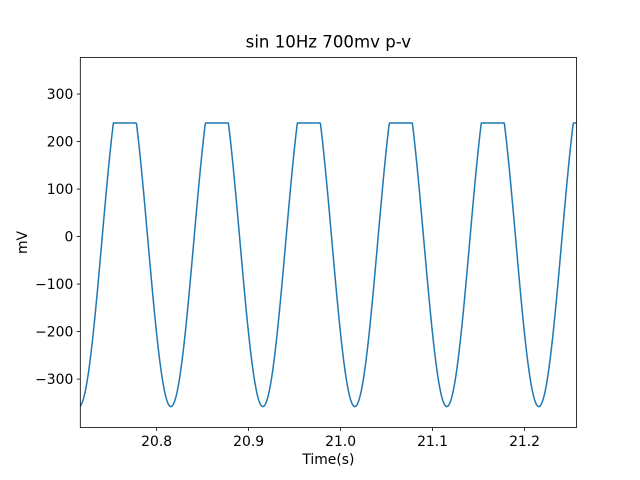 The image size is (640, 480). I want to click on tick-label: 300, so click(60, 95).